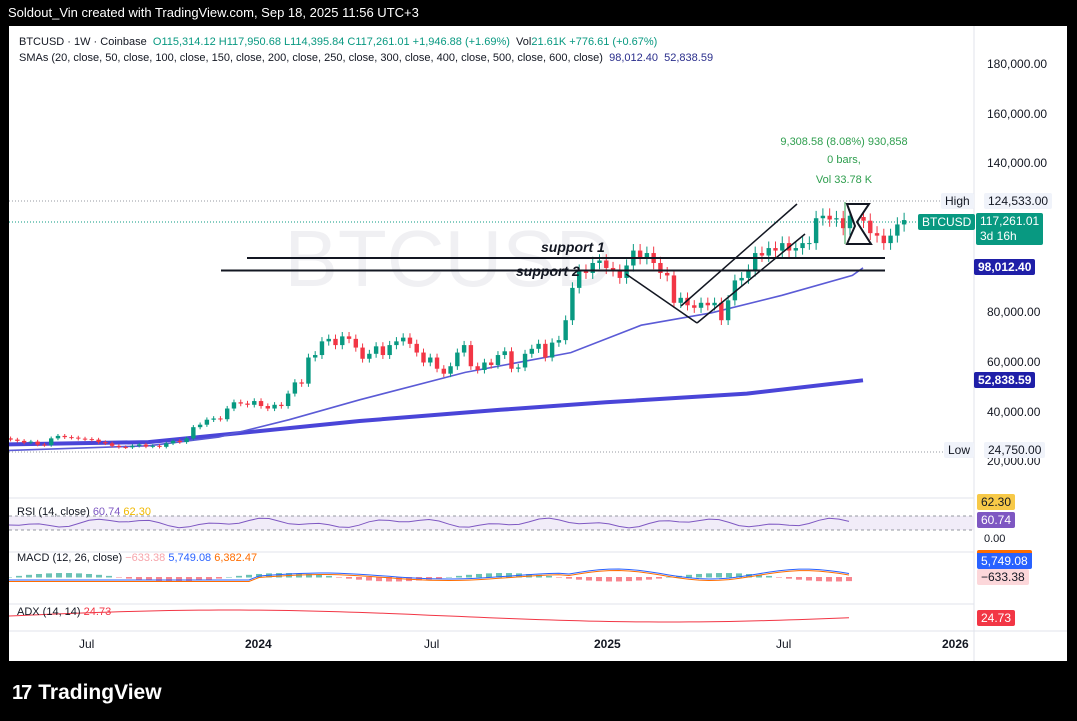 The image size is (1077, 721). What do you see at coordinates (87, 693) in the screenshot?
I see `tradingview-logo: 17 TradingView` at bounding box center [87, 693].